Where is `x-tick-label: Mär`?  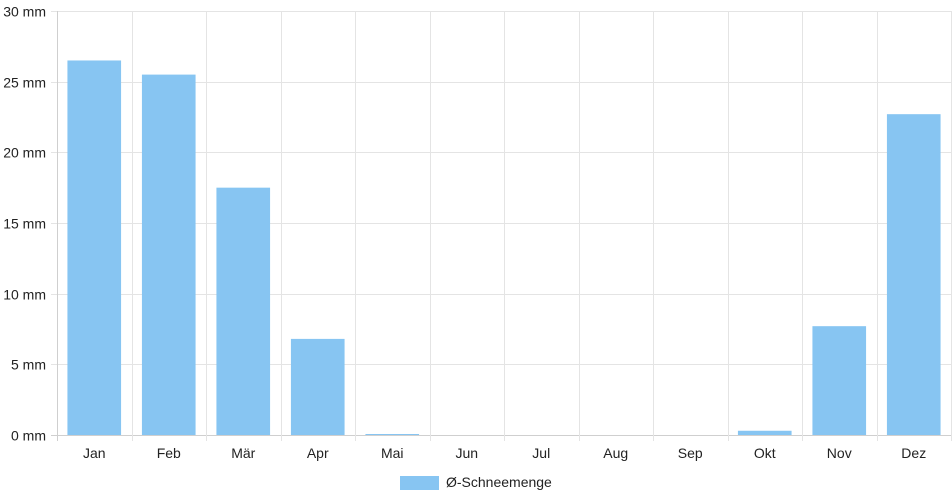 x-tick-label: Mär is located at coordinates (243, 453).